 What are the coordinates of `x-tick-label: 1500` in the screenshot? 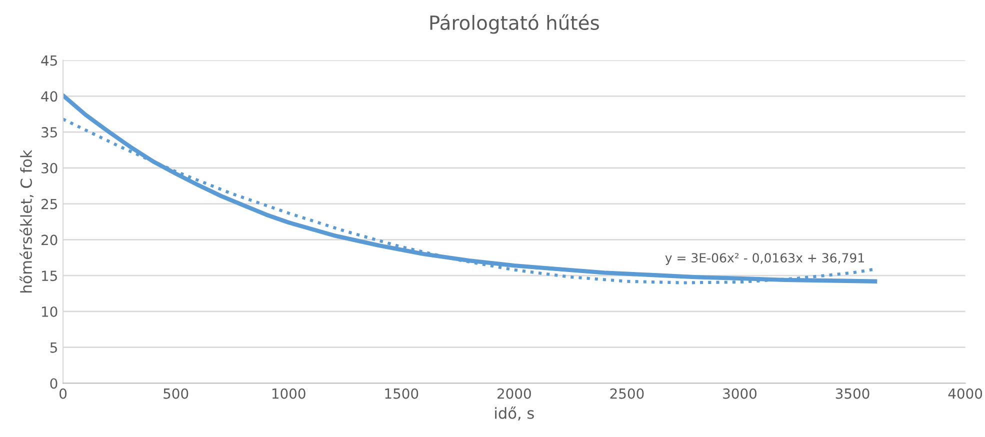 It's located at (401, 393).